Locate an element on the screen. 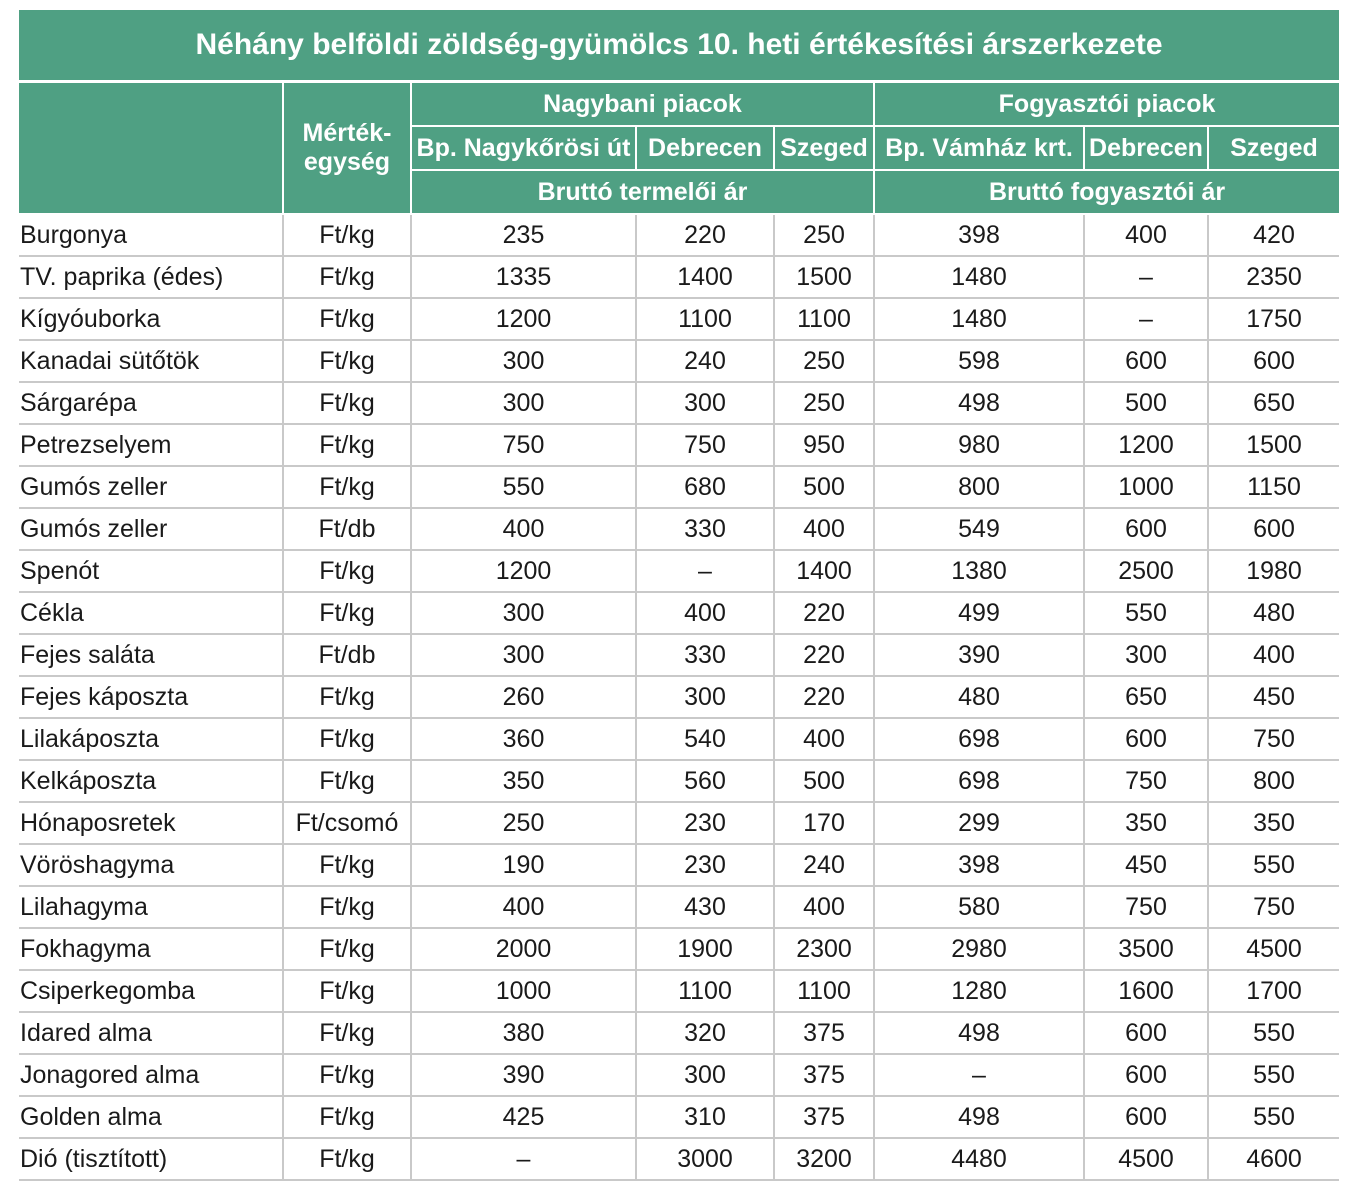  product-name-cell: TV. paprika (édes) is located at coordinates (151, 277).